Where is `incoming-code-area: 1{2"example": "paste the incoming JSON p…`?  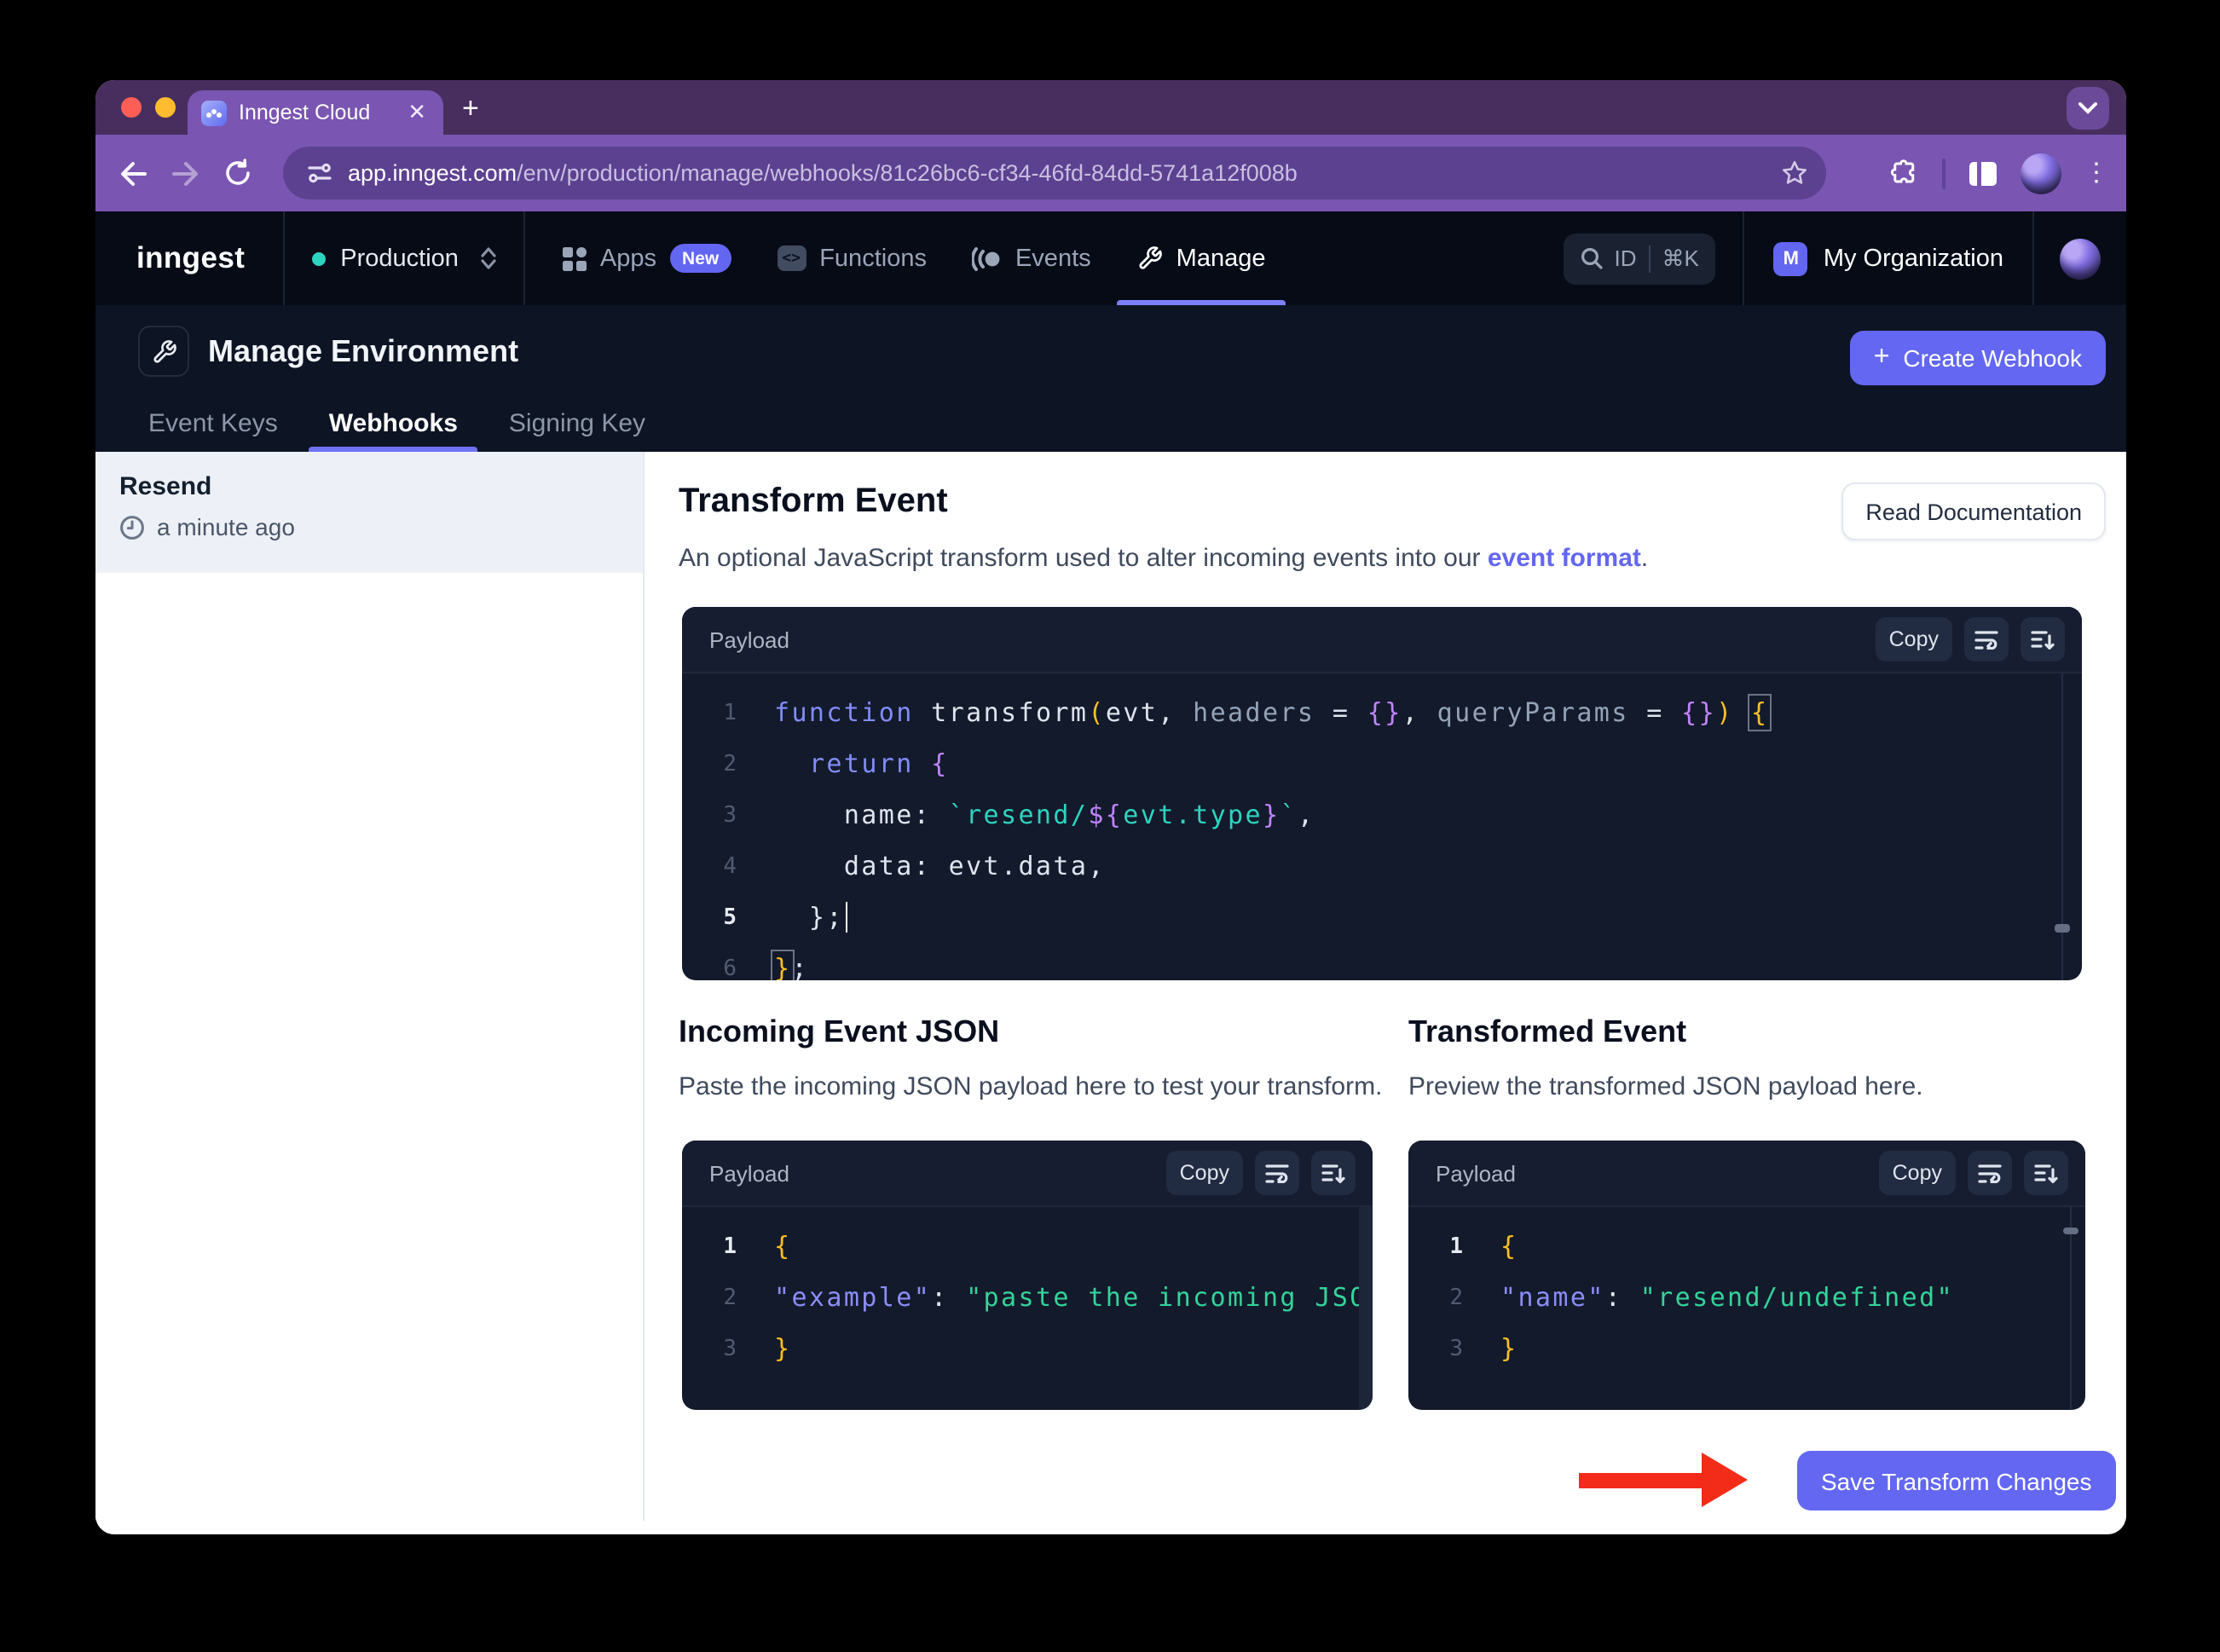
incoming-code-area: 1{2"example": "paste the incoming JSON p… is located at coordinates (1027, 1308).